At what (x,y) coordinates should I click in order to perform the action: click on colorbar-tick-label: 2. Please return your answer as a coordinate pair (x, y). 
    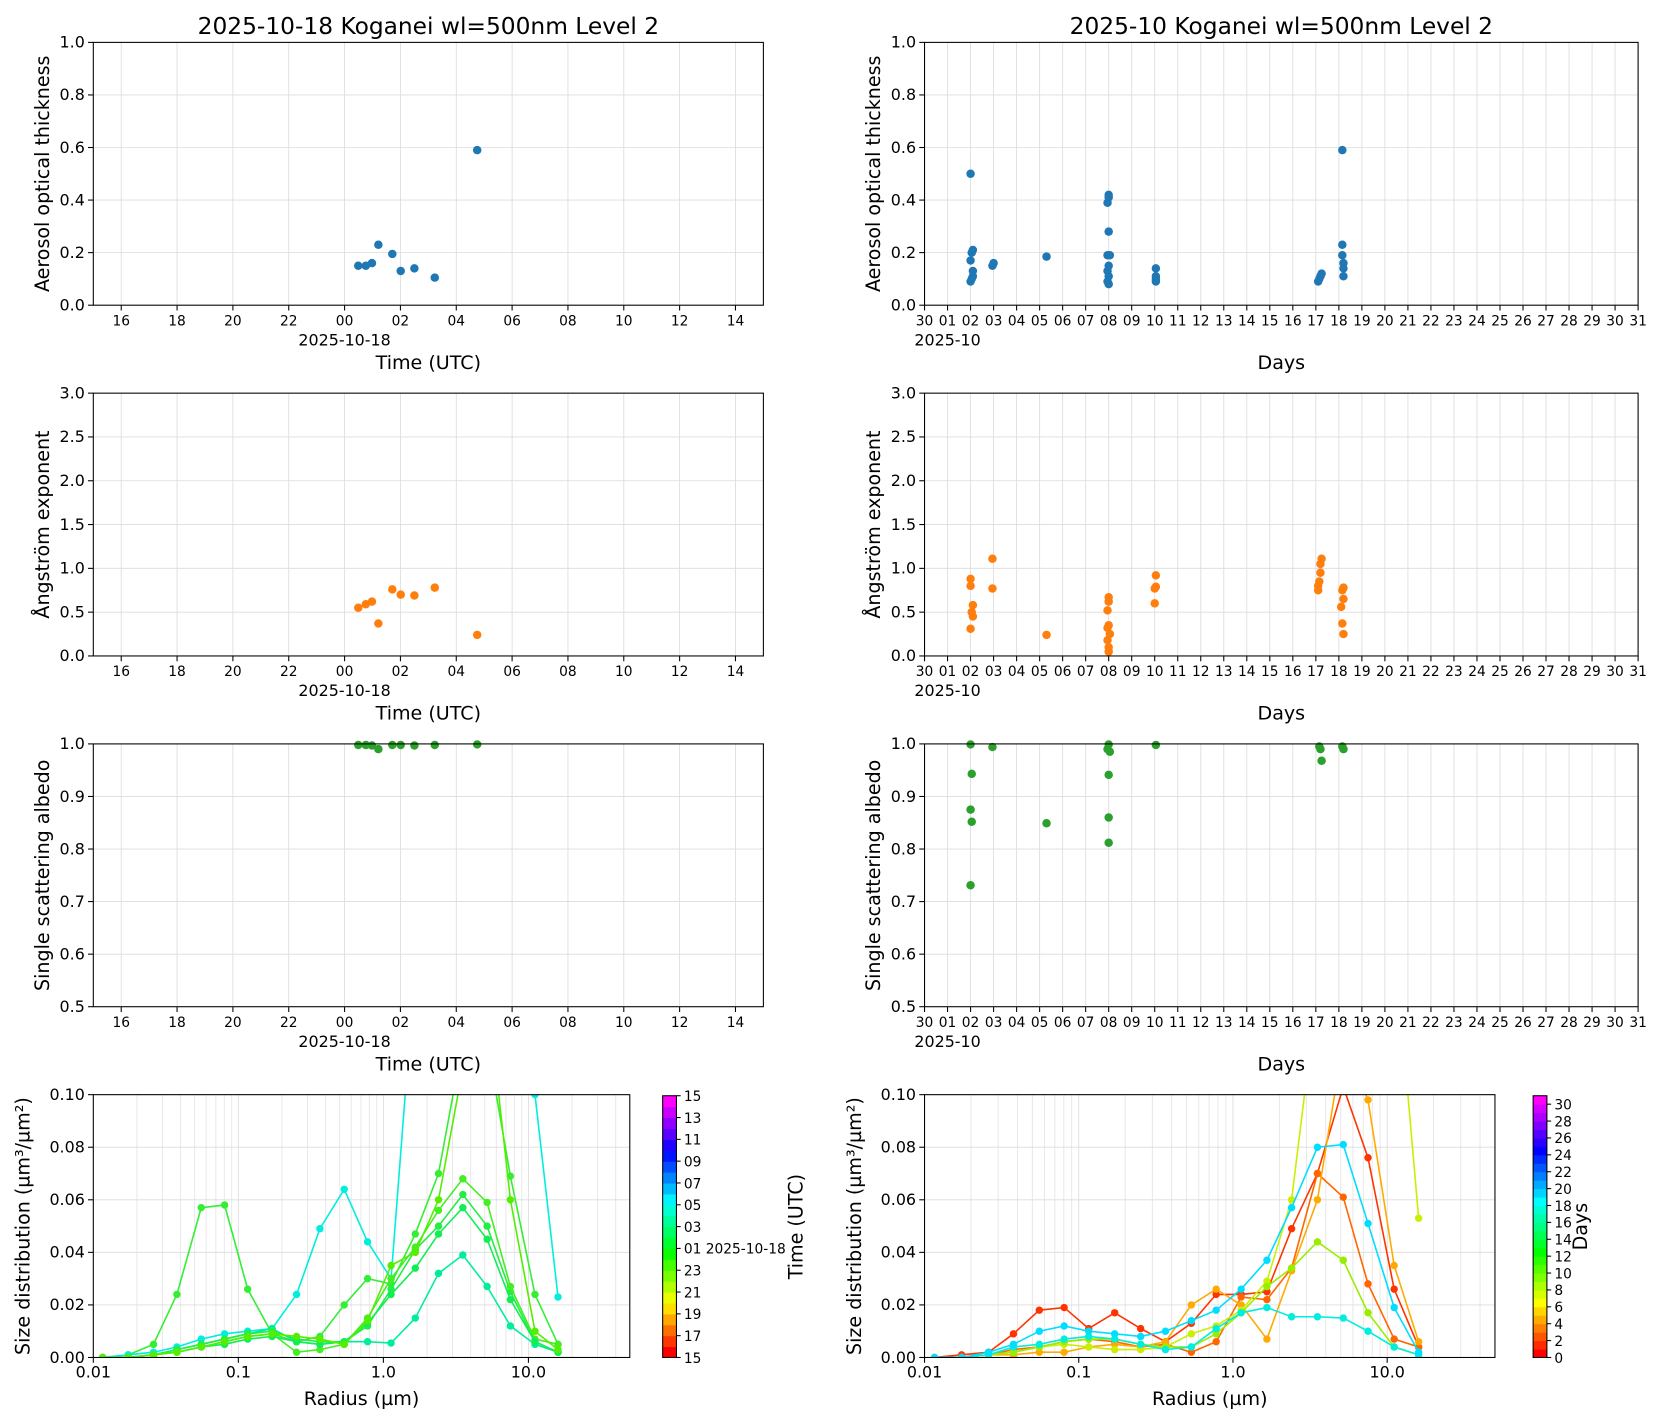
    Looking at the image, I should click on (1558, 1342).